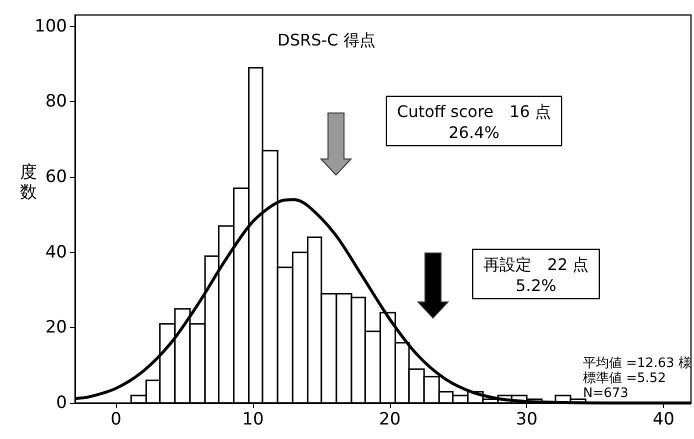 The image size is (694, 439). Describe the element at coordinates (50, 26) in the screenshot. I see `y-tick-label: 100` at that location.